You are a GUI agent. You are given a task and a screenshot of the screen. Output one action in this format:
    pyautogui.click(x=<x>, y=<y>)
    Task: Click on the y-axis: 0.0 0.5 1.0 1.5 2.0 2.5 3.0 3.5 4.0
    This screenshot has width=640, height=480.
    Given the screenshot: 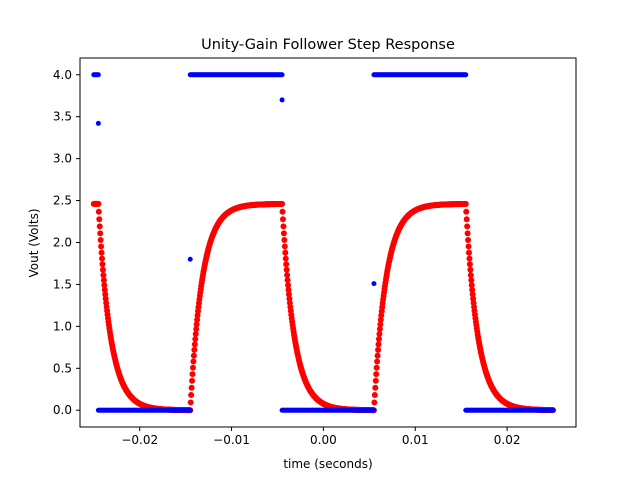 What is the action you would take?
    pyautogui.click(x=66, y=242)
    